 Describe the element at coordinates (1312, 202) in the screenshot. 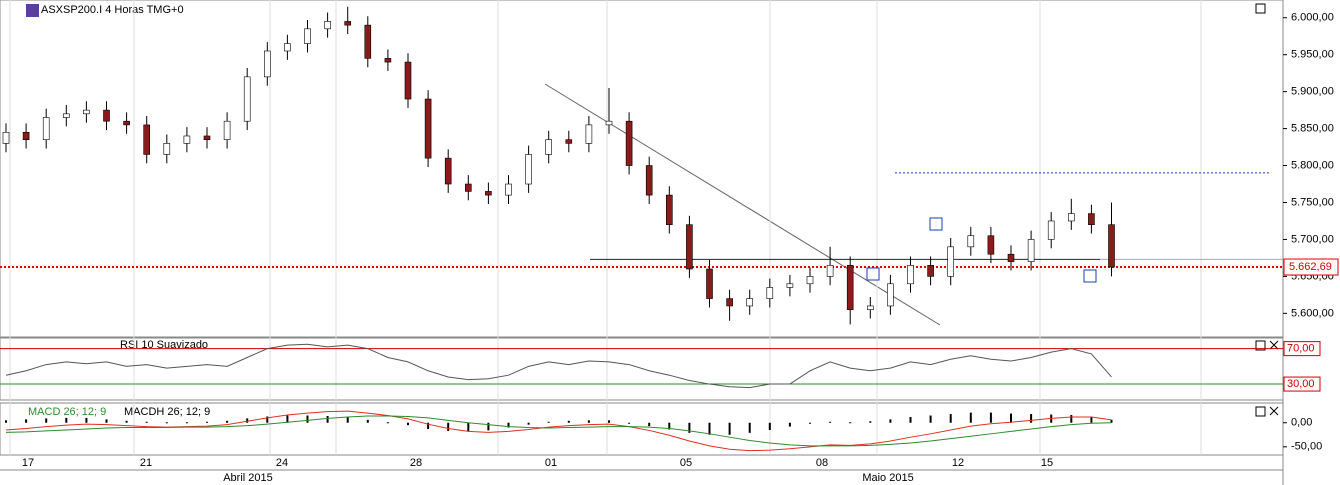

I see `y-tick-label: 5.750,00` at that location.